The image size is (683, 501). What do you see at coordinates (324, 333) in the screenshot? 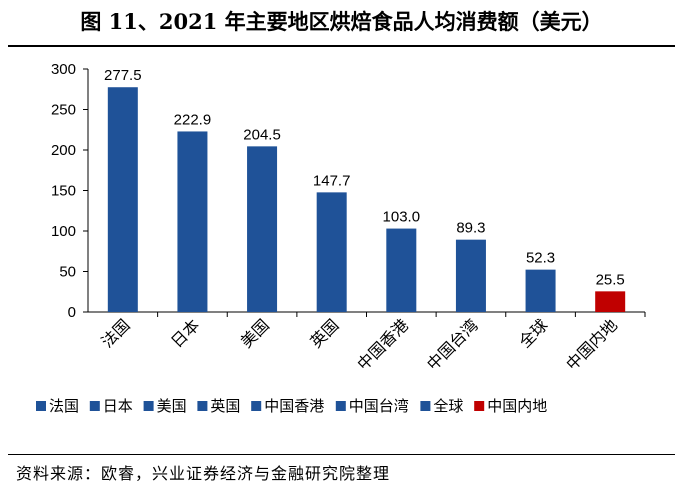
I see `x-tick-label: 英国` at bounding box center [324, 333].